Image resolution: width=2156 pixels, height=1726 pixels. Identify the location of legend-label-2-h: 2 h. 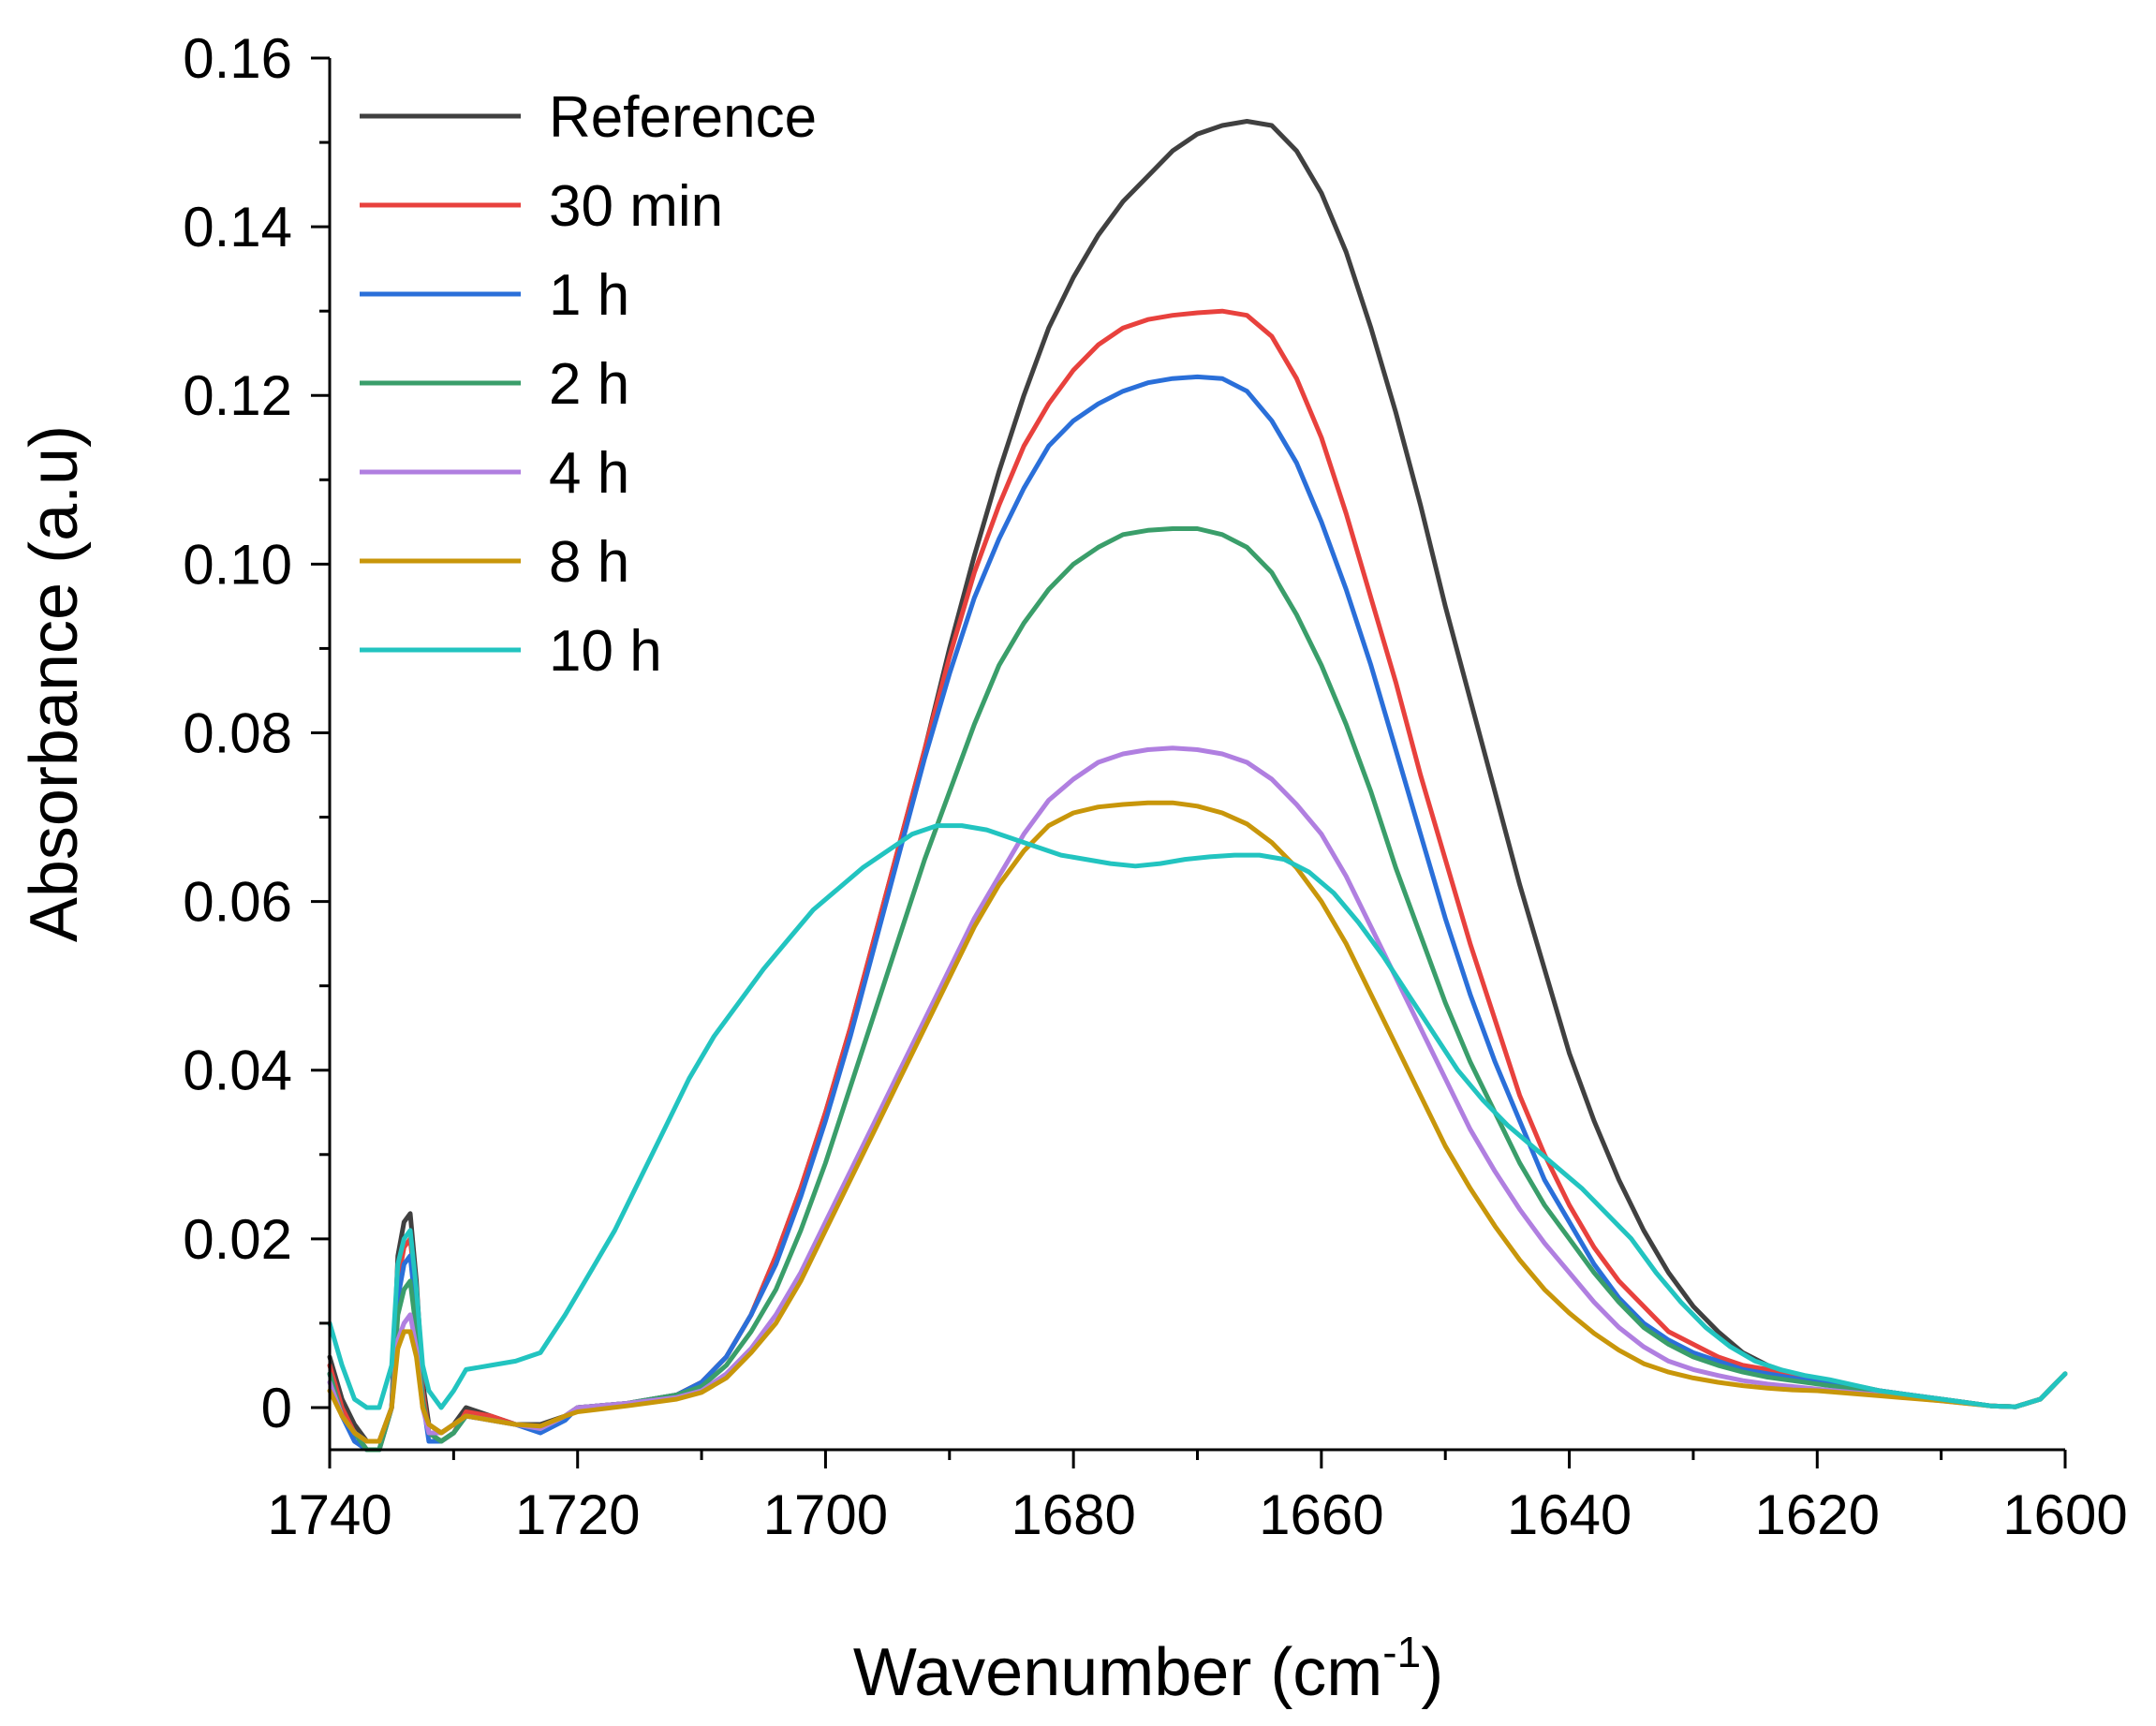
(589, 384).